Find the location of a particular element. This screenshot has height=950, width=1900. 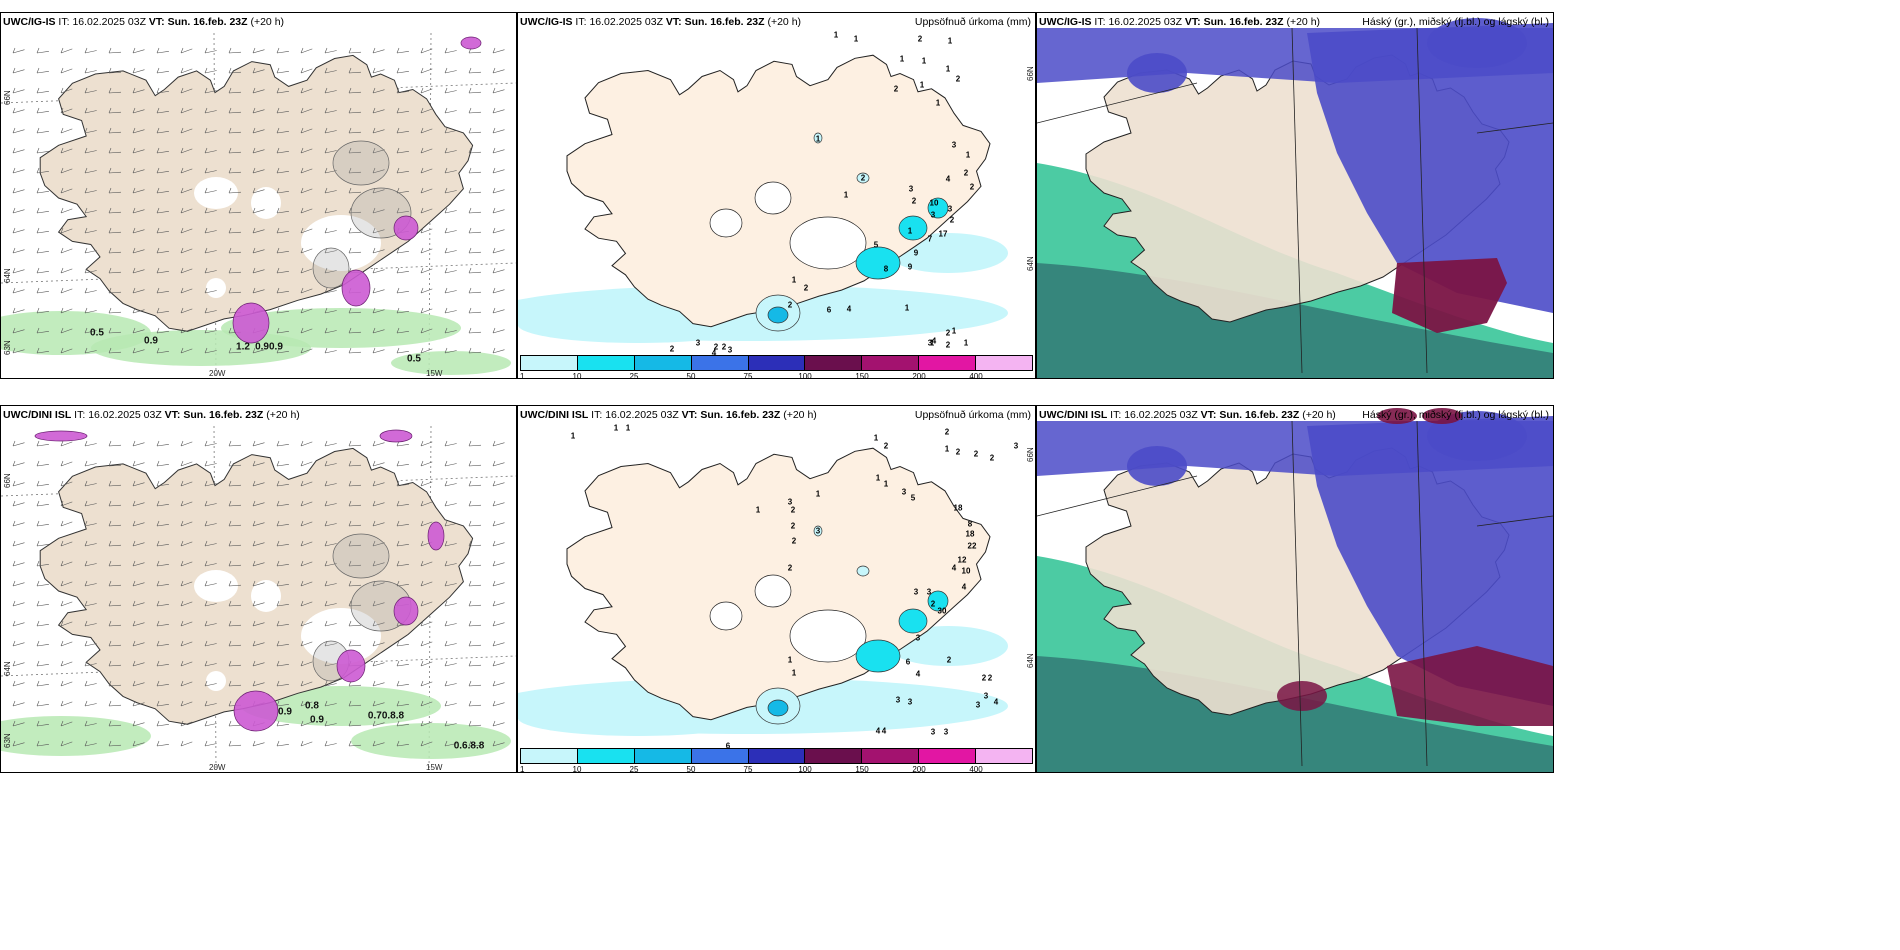

precip-value: 6 is located at coordinates (829, 310).